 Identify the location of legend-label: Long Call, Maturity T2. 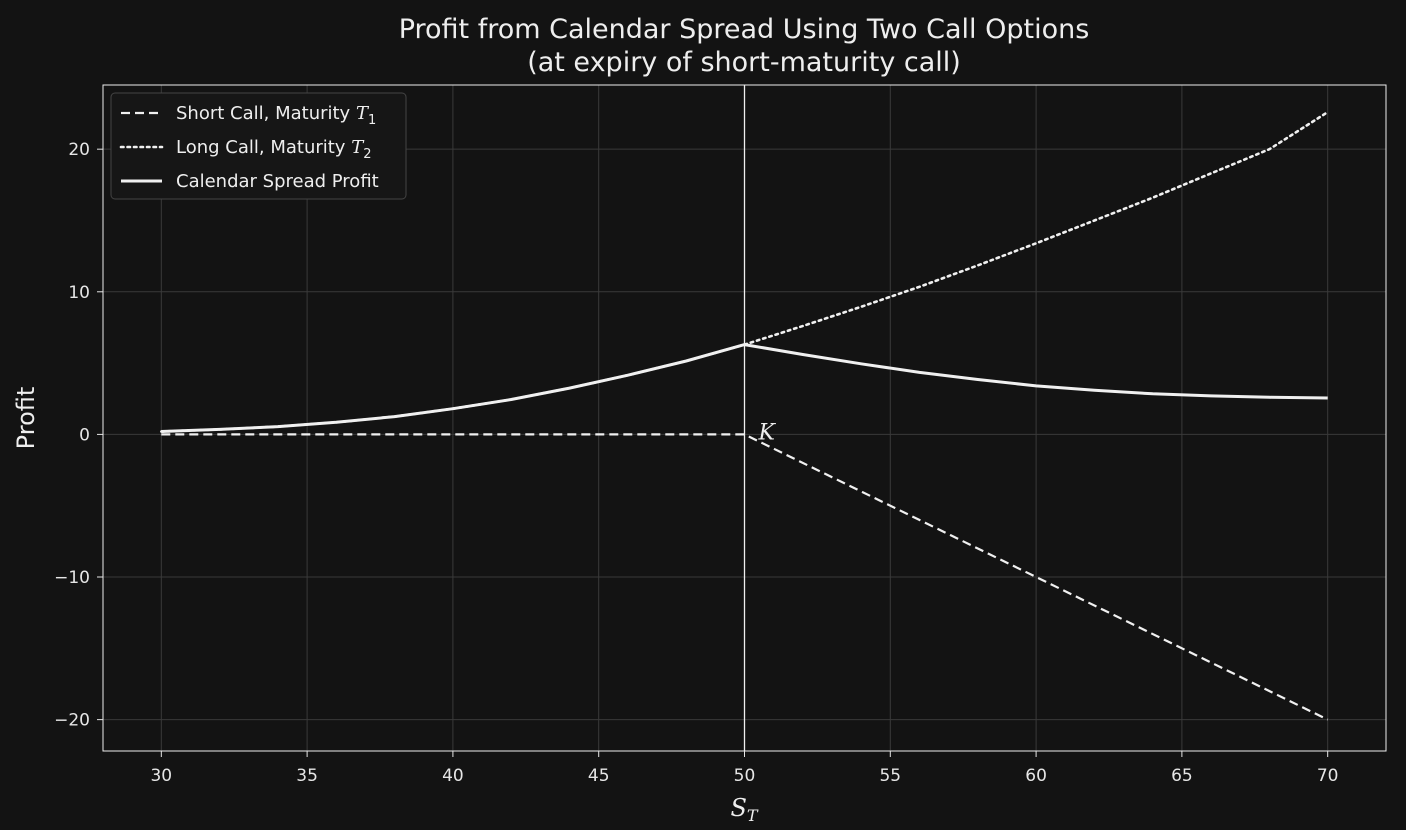
(273, 149).